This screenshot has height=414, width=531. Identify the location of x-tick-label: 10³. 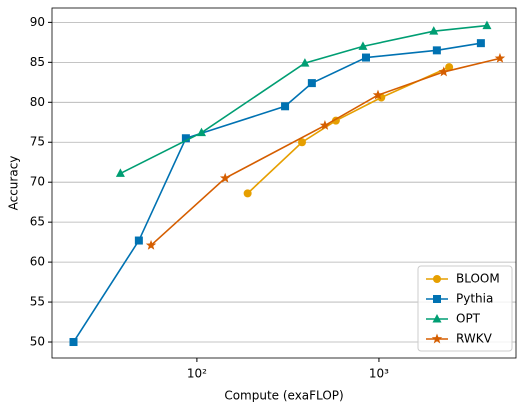
(379, 374).